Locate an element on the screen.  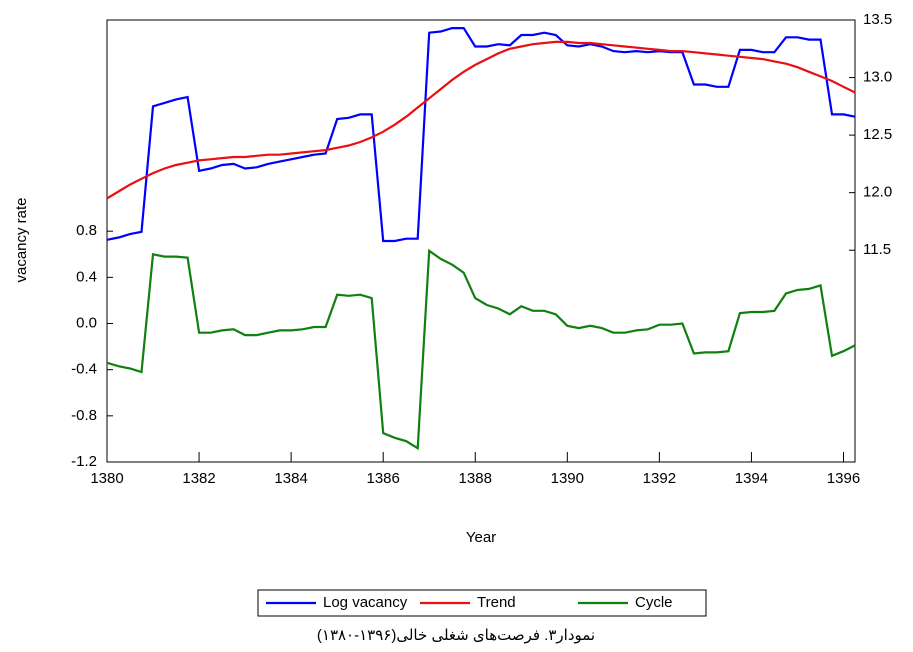
legend-label: Log vacancy is located at coordinates (365, 602).